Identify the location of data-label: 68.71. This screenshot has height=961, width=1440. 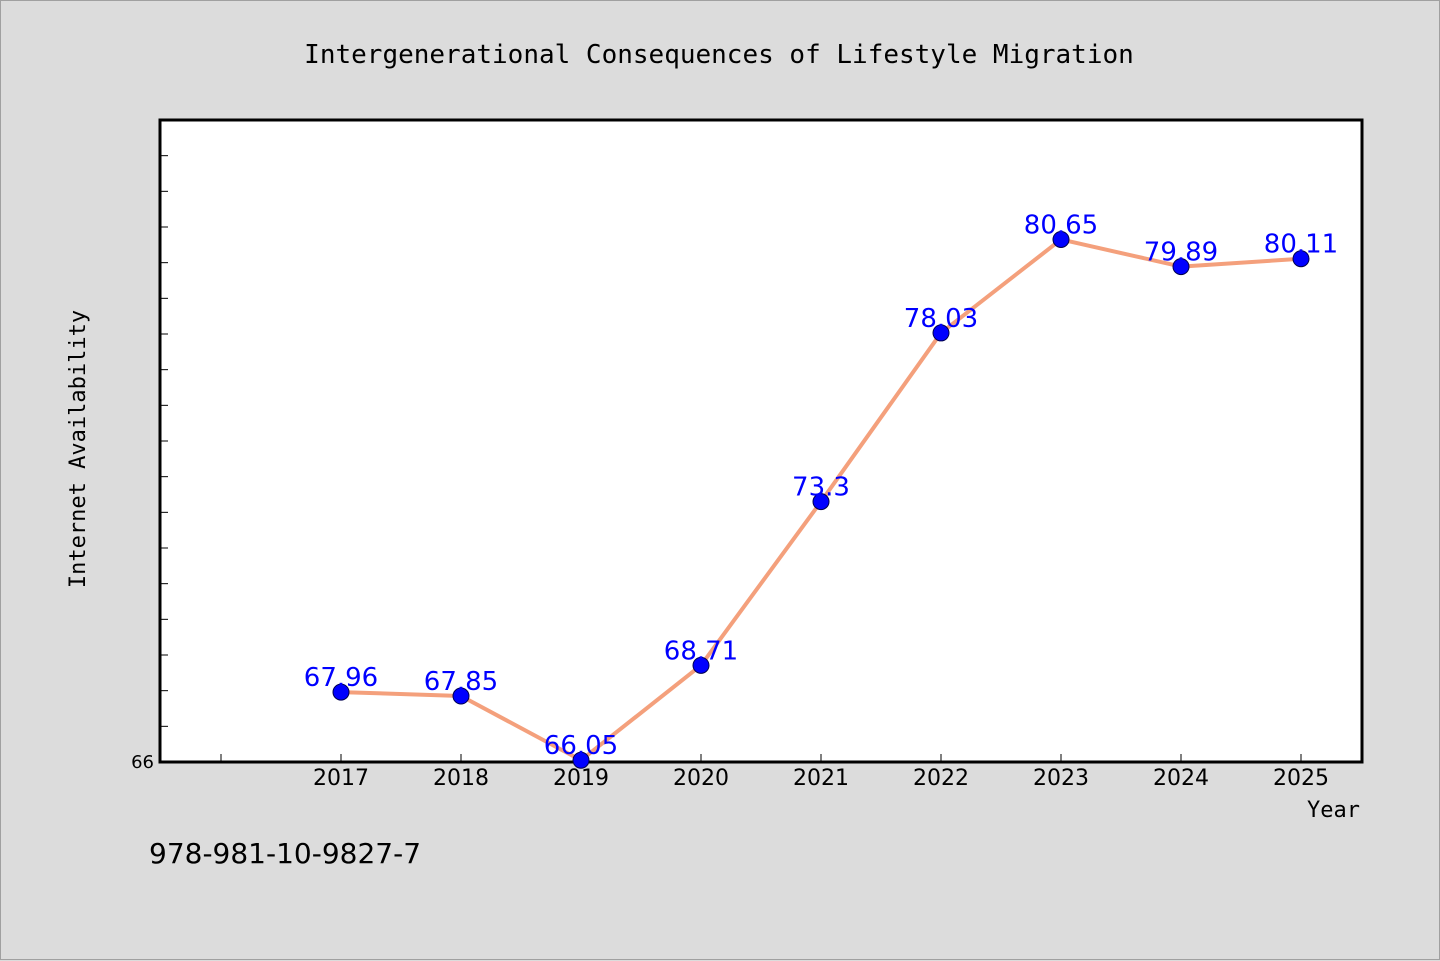
(701, 651).